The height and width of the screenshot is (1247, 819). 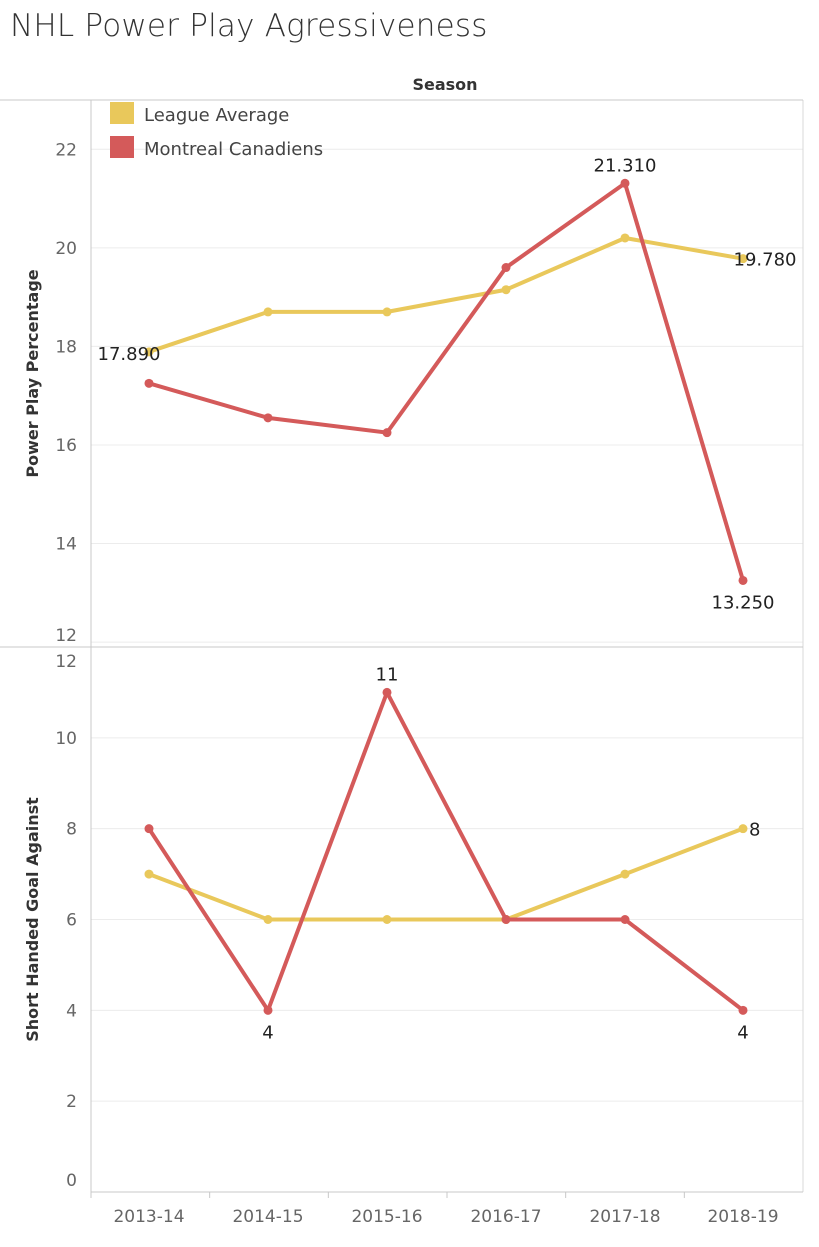 I want to click on y-tick-label: 8, so click(x=71, y=830).